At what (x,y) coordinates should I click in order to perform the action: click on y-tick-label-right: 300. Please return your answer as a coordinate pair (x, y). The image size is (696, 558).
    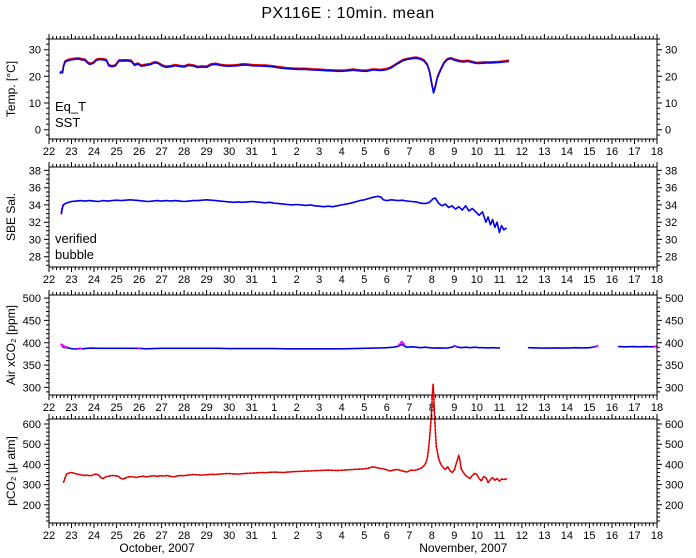
    Looking at the image, I should click on (674, 388).